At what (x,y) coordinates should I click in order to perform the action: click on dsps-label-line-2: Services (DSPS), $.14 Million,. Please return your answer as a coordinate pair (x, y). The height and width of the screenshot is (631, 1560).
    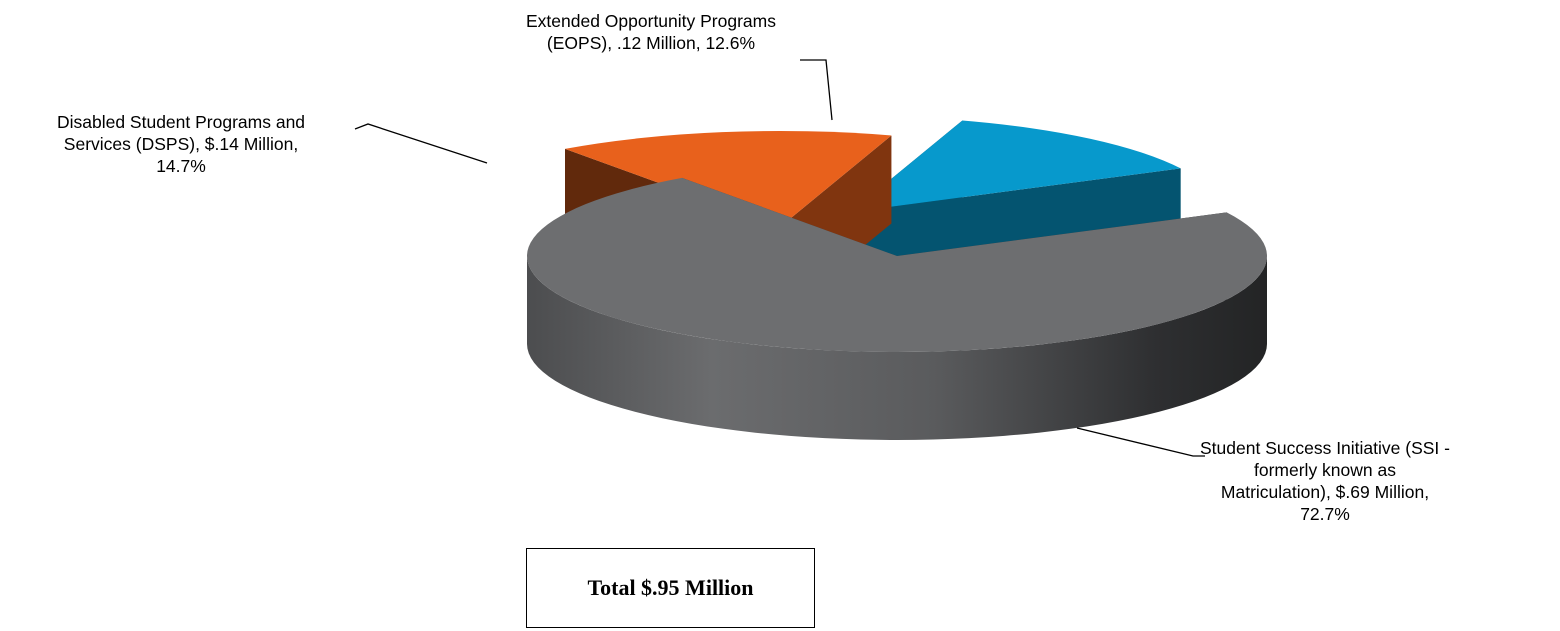
    Looking at the image, I should click on (181, 144).